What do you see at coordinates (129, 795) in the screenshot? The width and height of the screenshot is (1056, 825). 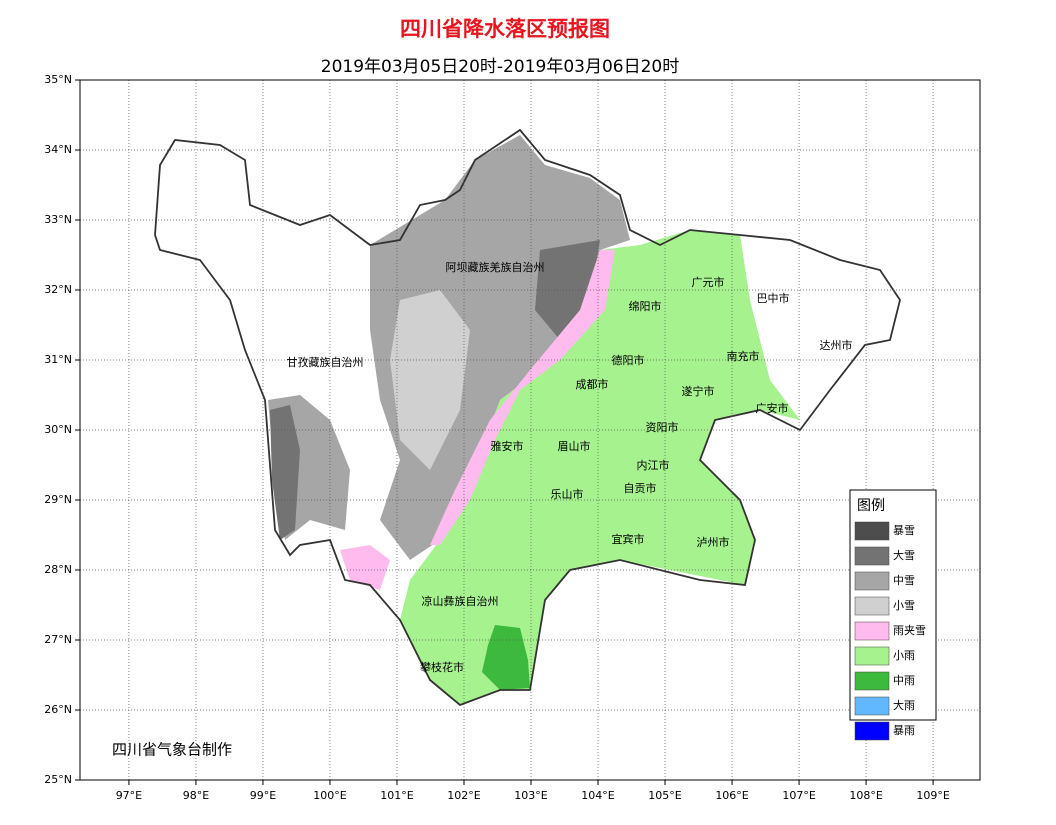 I see `x-tick-label: 97°E` at bounding box center [129, 795].